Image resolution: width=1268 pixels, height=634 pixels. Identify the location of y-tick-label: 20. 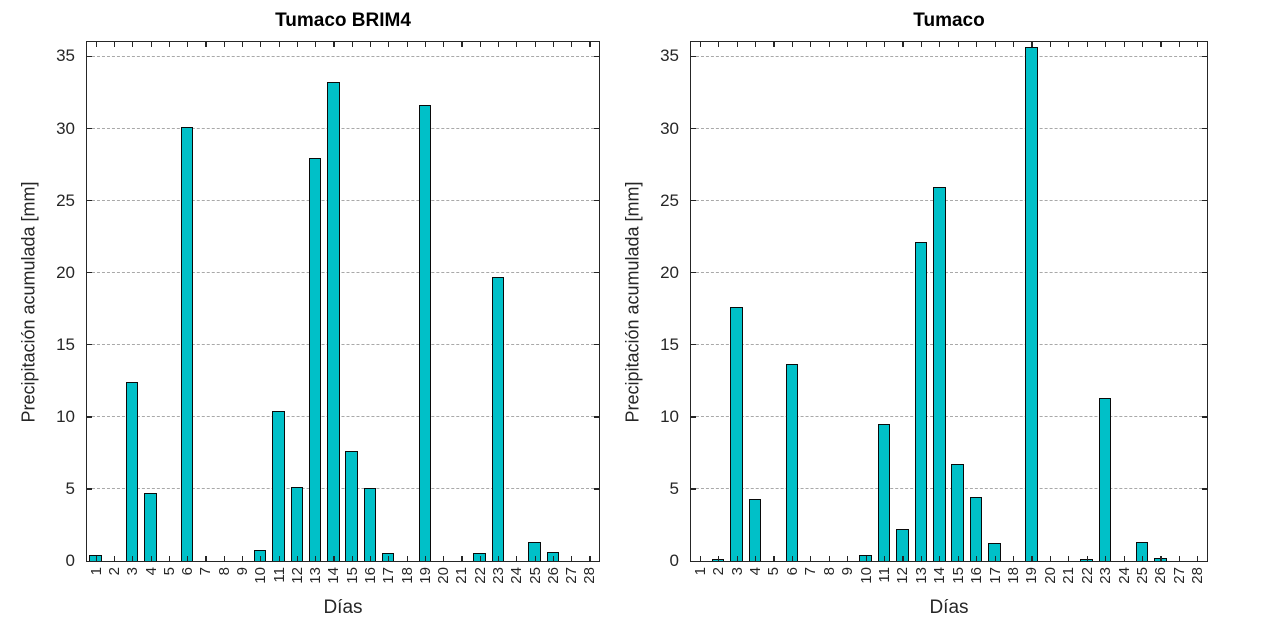
(669, 272).